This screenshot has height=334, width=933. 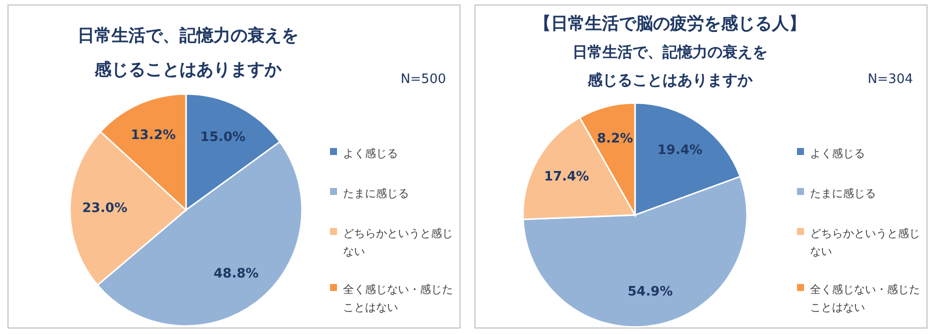 I want to click on data-label: 17.4%, so click(x=567, y=176).